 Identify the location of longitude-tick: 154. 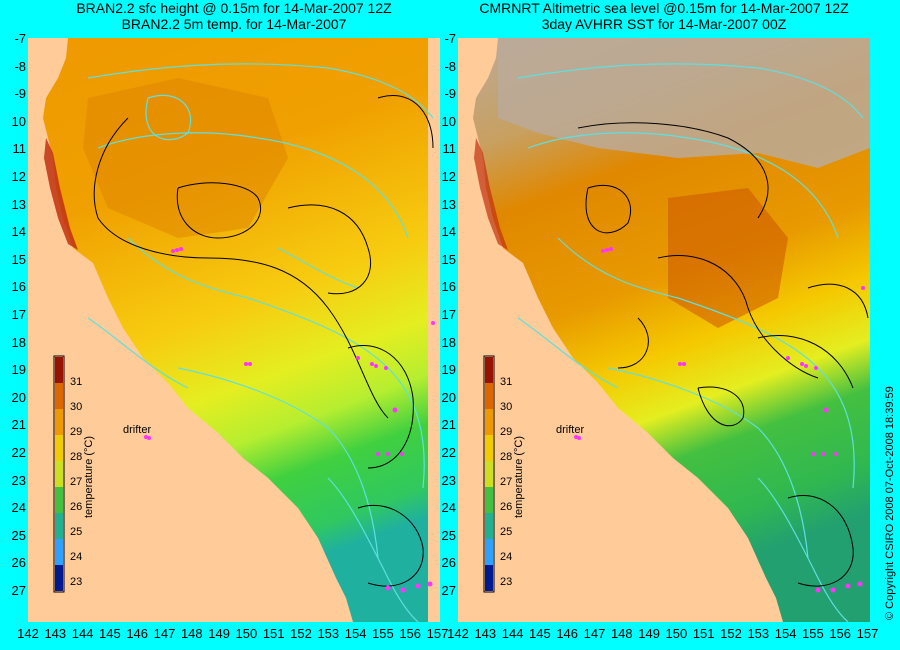
(785, 633).